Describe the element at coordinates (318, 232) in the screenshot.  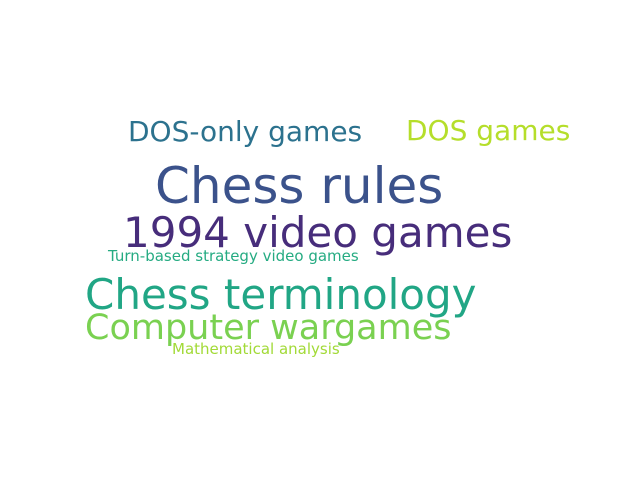
I see `word-1994-video-games: 1994 video games` at that location.